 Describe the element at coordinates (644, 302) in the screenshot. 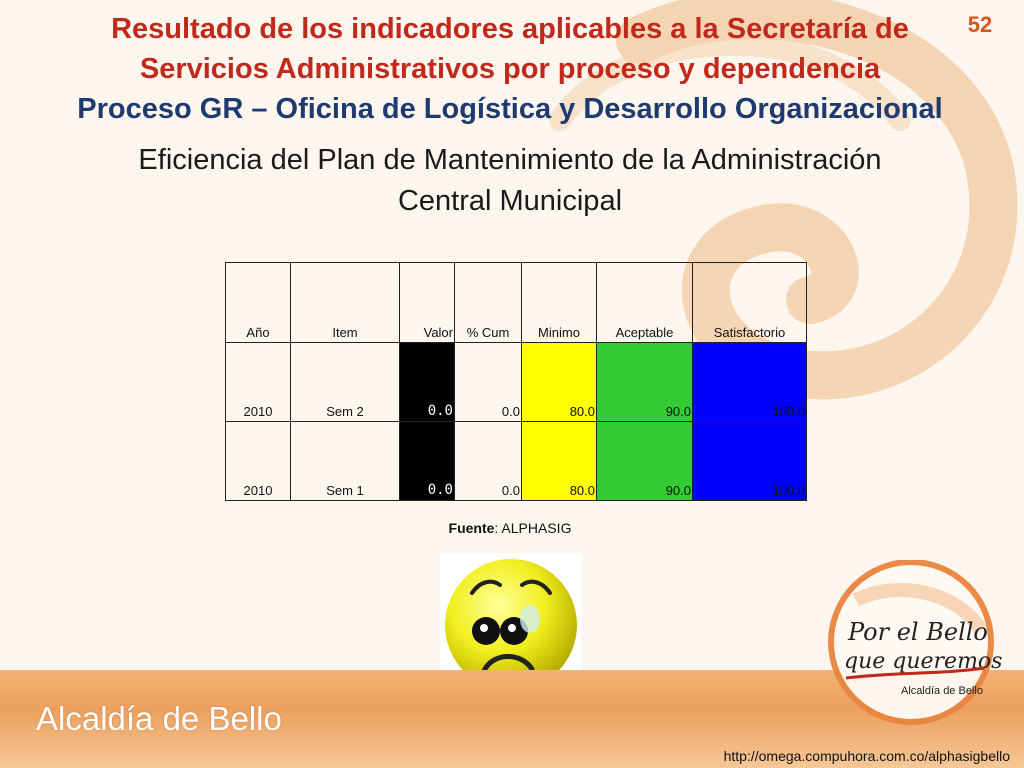

I see `header-aceptable: Aceptable` at that location.